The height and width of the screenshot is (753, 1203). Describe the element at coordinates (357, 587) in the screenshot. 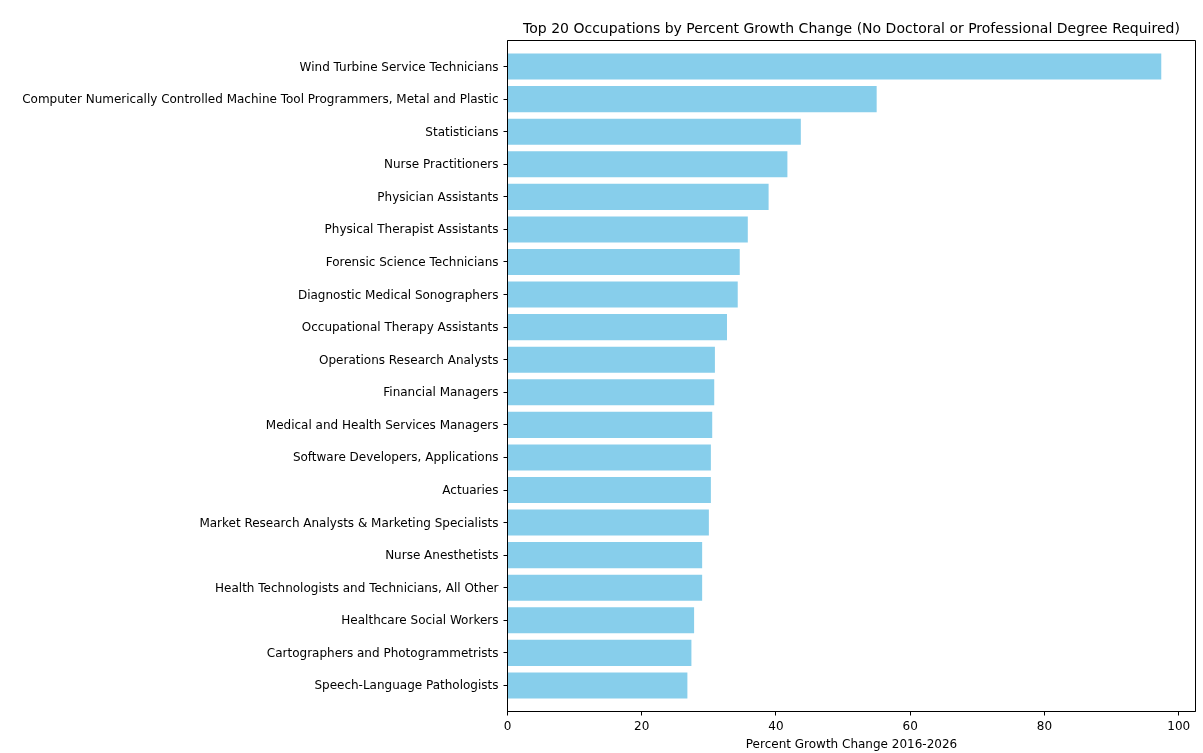

I see `y-tick-label: Health Technologists and Technicians, All Other` at that location.